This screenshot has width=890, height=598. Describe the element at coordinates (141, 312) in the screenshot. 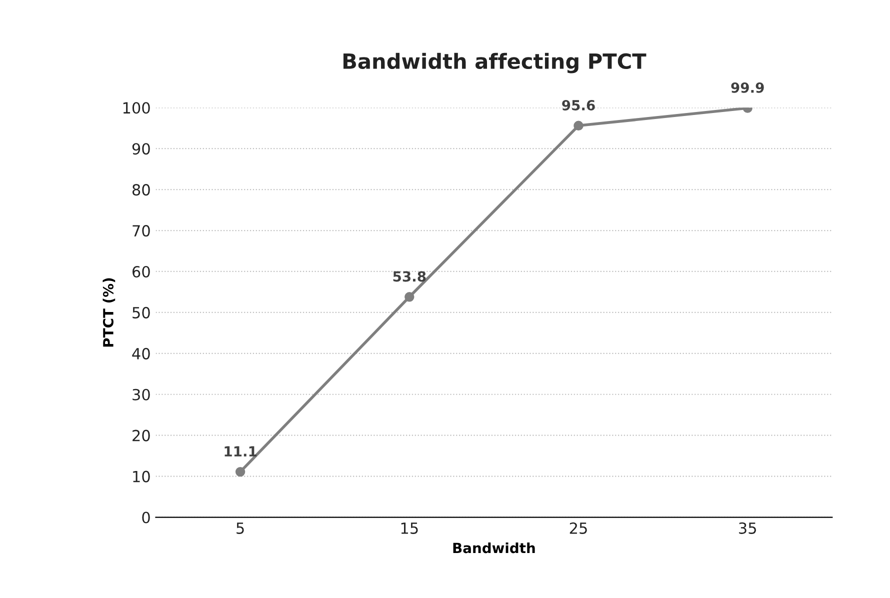

I see `y-tick-label: 50` at that location.